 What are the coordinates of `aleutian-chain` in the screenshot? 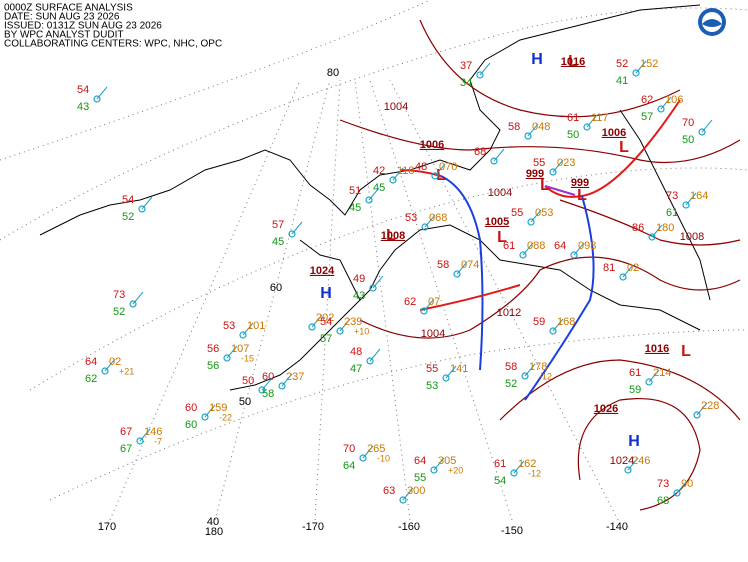 It's located at (295, 345).